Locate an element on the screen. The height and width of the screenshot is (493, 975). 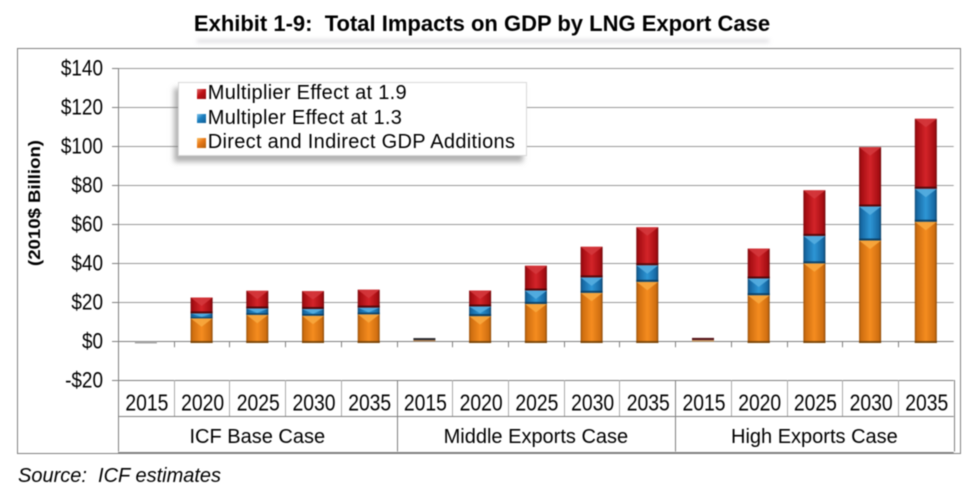
svg-text: $60 is located at coordinates (87, 224).